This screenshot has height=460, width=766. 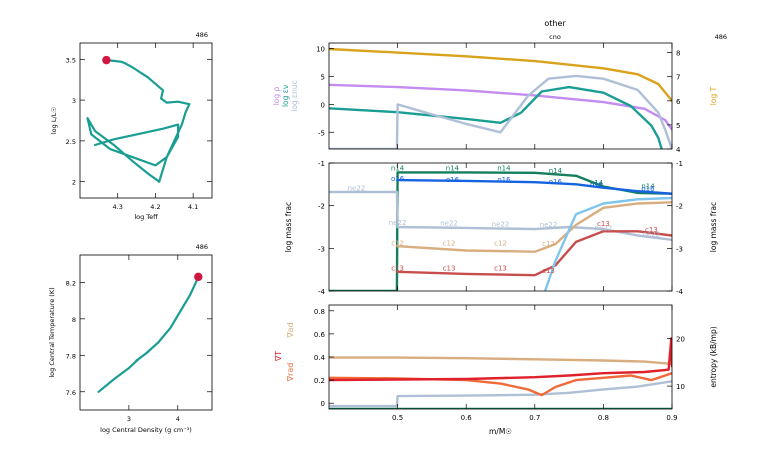 What do you see at coordinates (146, 430) in the screenshot?
I see `rho-xlabel: log Central Density (g cm⁻³)` at bounding box center [146, 430].